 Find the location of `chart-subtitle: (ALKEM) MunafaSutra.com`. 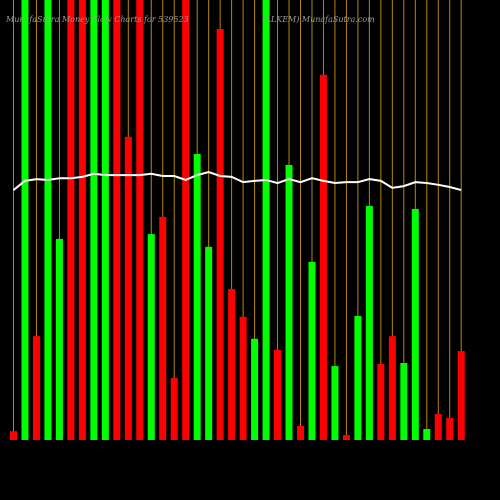

chart-subtitle: (ALKEM) MunafaSutra.com is located at coordinates (318, 19).